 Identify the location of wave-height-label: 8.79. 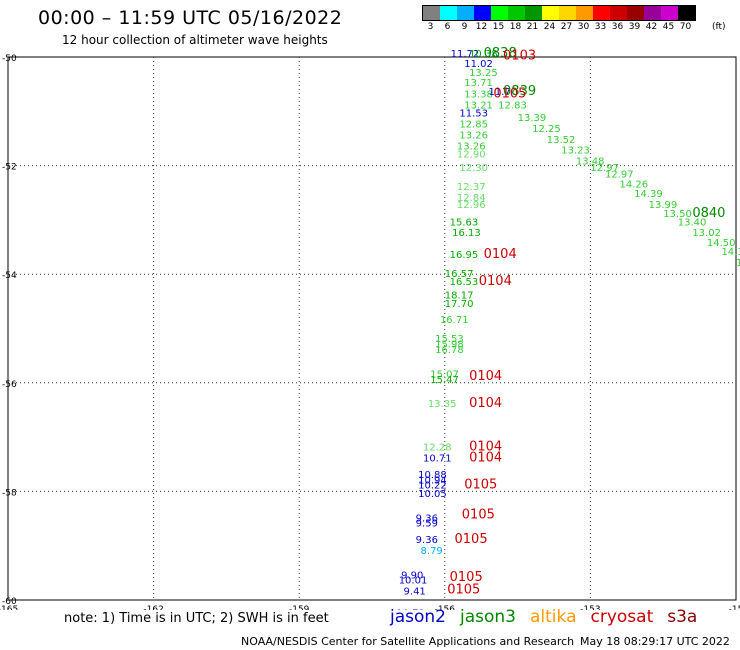
(432, 551).